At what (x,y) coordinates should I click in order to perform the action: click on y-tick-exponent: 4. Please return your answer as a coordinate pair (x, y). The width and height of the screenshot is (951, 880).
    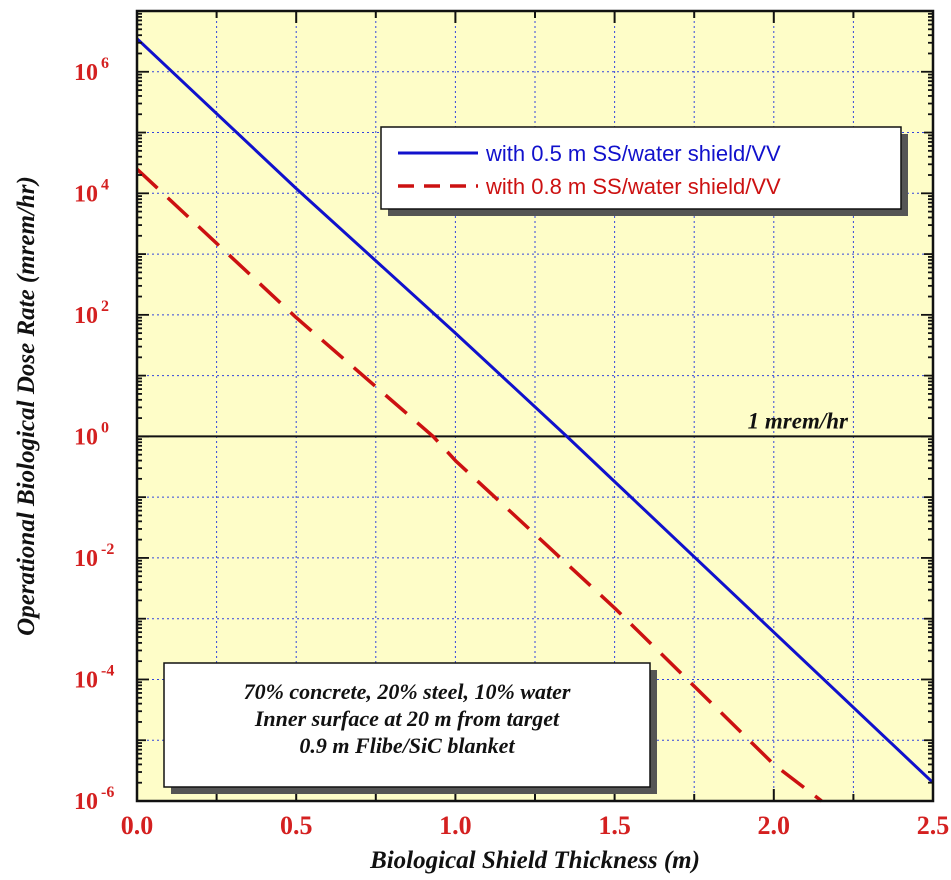
    Looking at the image, I should click on (105, 184).